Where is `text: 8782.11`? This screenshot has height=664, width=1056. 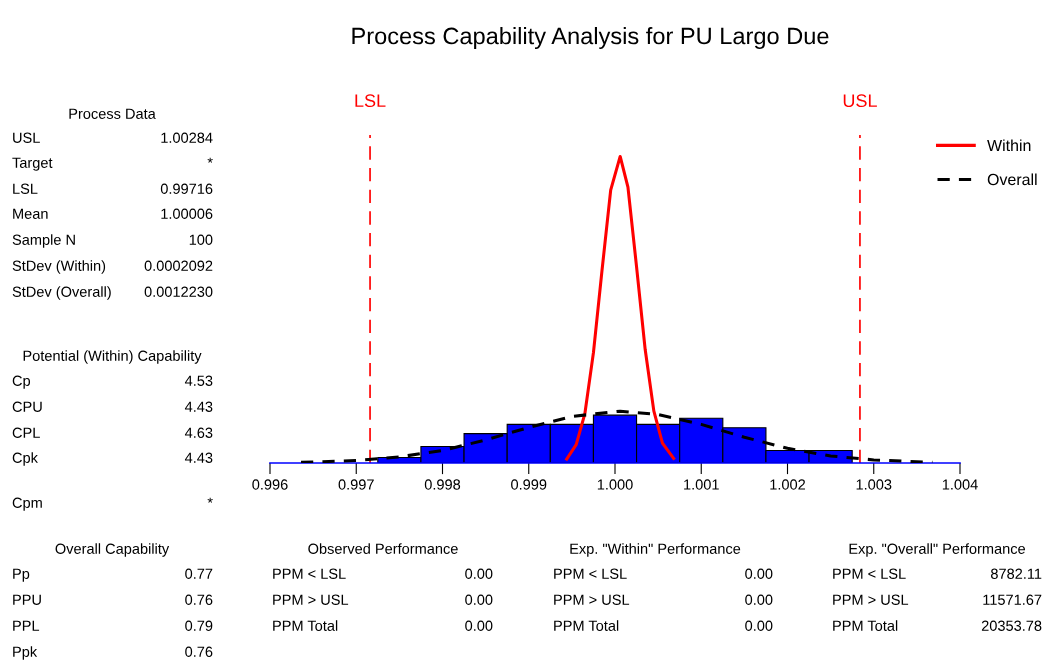 text: 8782.11 is located at coordinates (1016, 573).